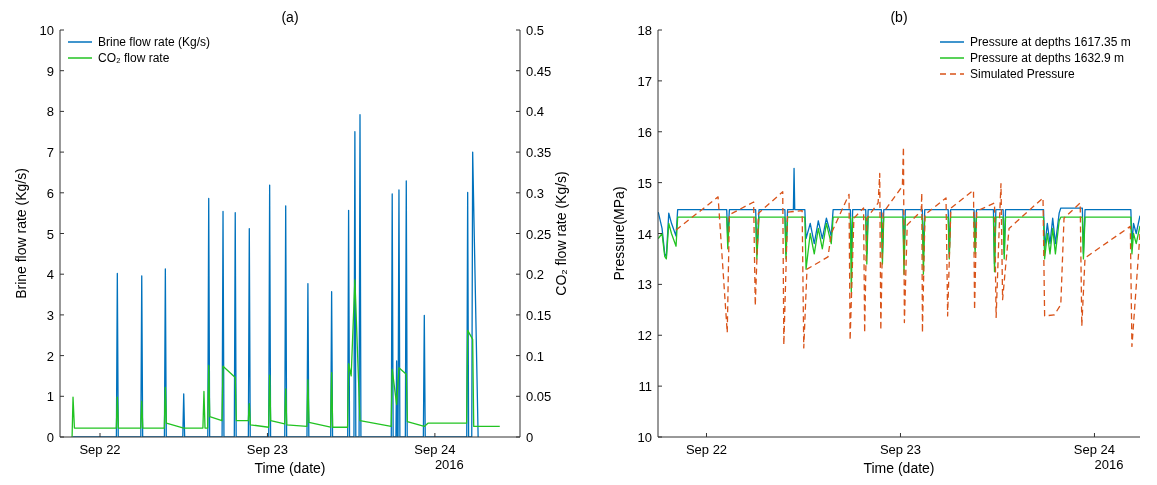  What do you see at coordinates (539, 397) in the screenshot?
I see `y2-tick-label: 0.05` at bounding box center [539, 397].